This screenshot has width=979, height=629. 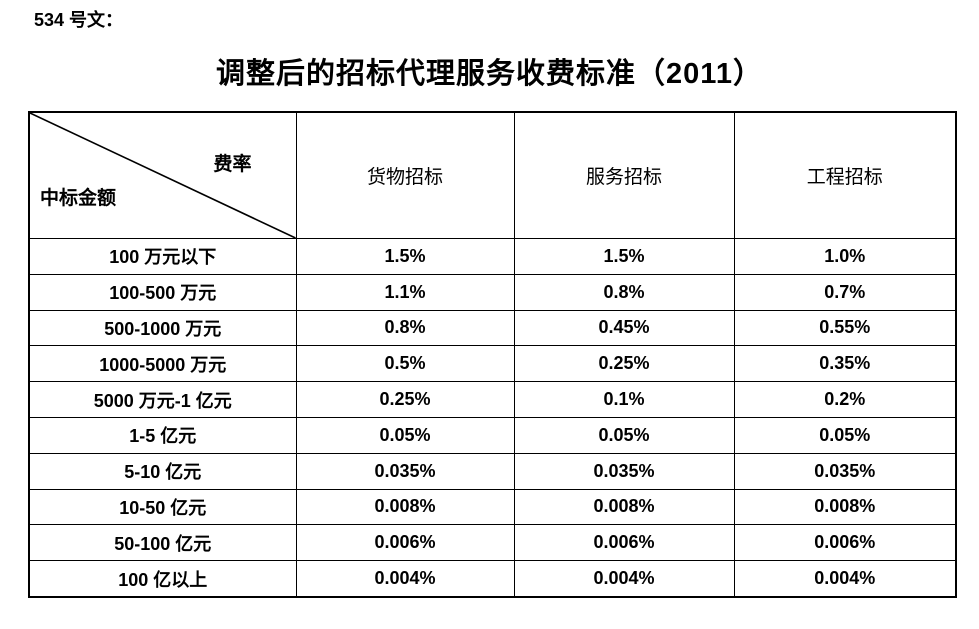 I want to click on row-label-amount-range: 1-5 亿元, so click(x=162, y=435).